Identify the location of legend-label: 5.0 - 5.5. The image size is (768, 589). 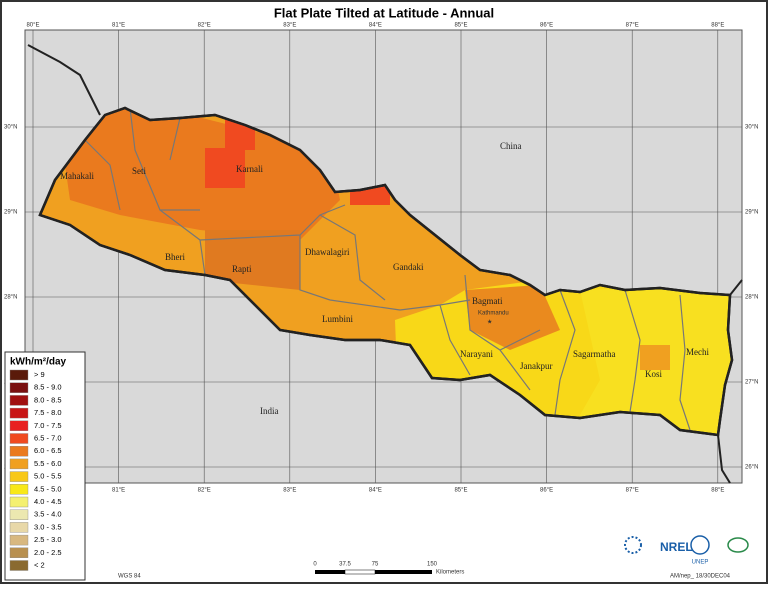
(48, 476).